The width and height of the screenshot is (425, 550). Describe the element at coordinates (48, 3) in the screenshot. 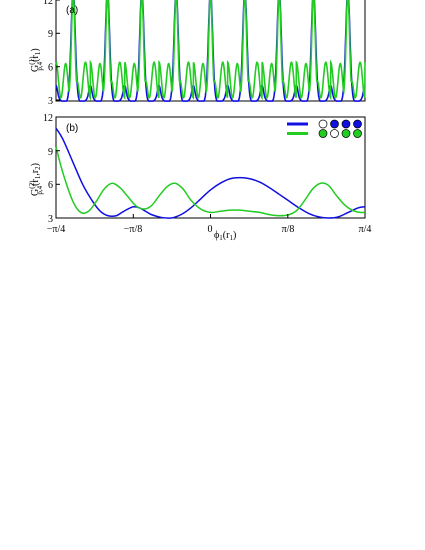

I see `panel-a-ytick-12: 12` at that location.